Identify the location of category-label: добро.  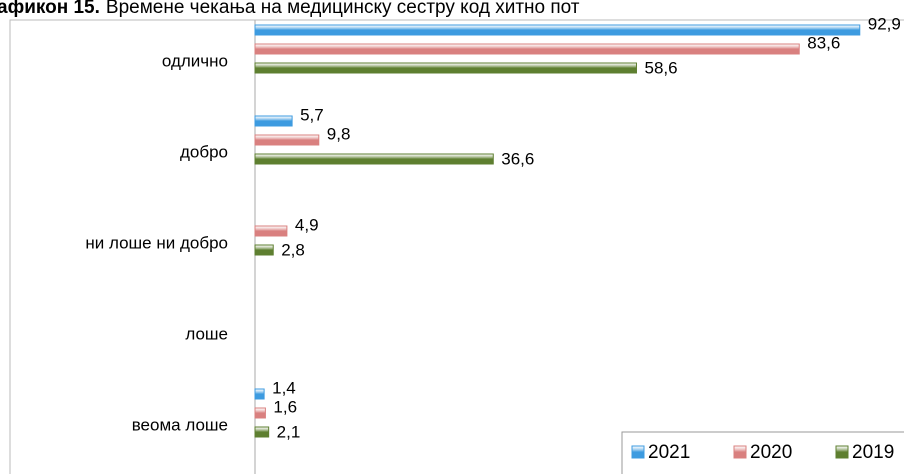
(204, 151).